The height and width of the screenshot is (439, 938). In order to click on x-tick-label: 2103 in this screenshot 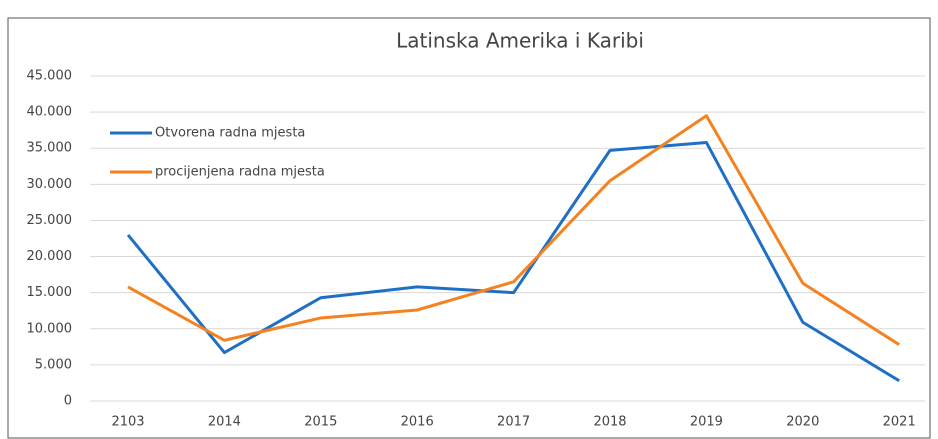, I will do `click(127, 422)`.